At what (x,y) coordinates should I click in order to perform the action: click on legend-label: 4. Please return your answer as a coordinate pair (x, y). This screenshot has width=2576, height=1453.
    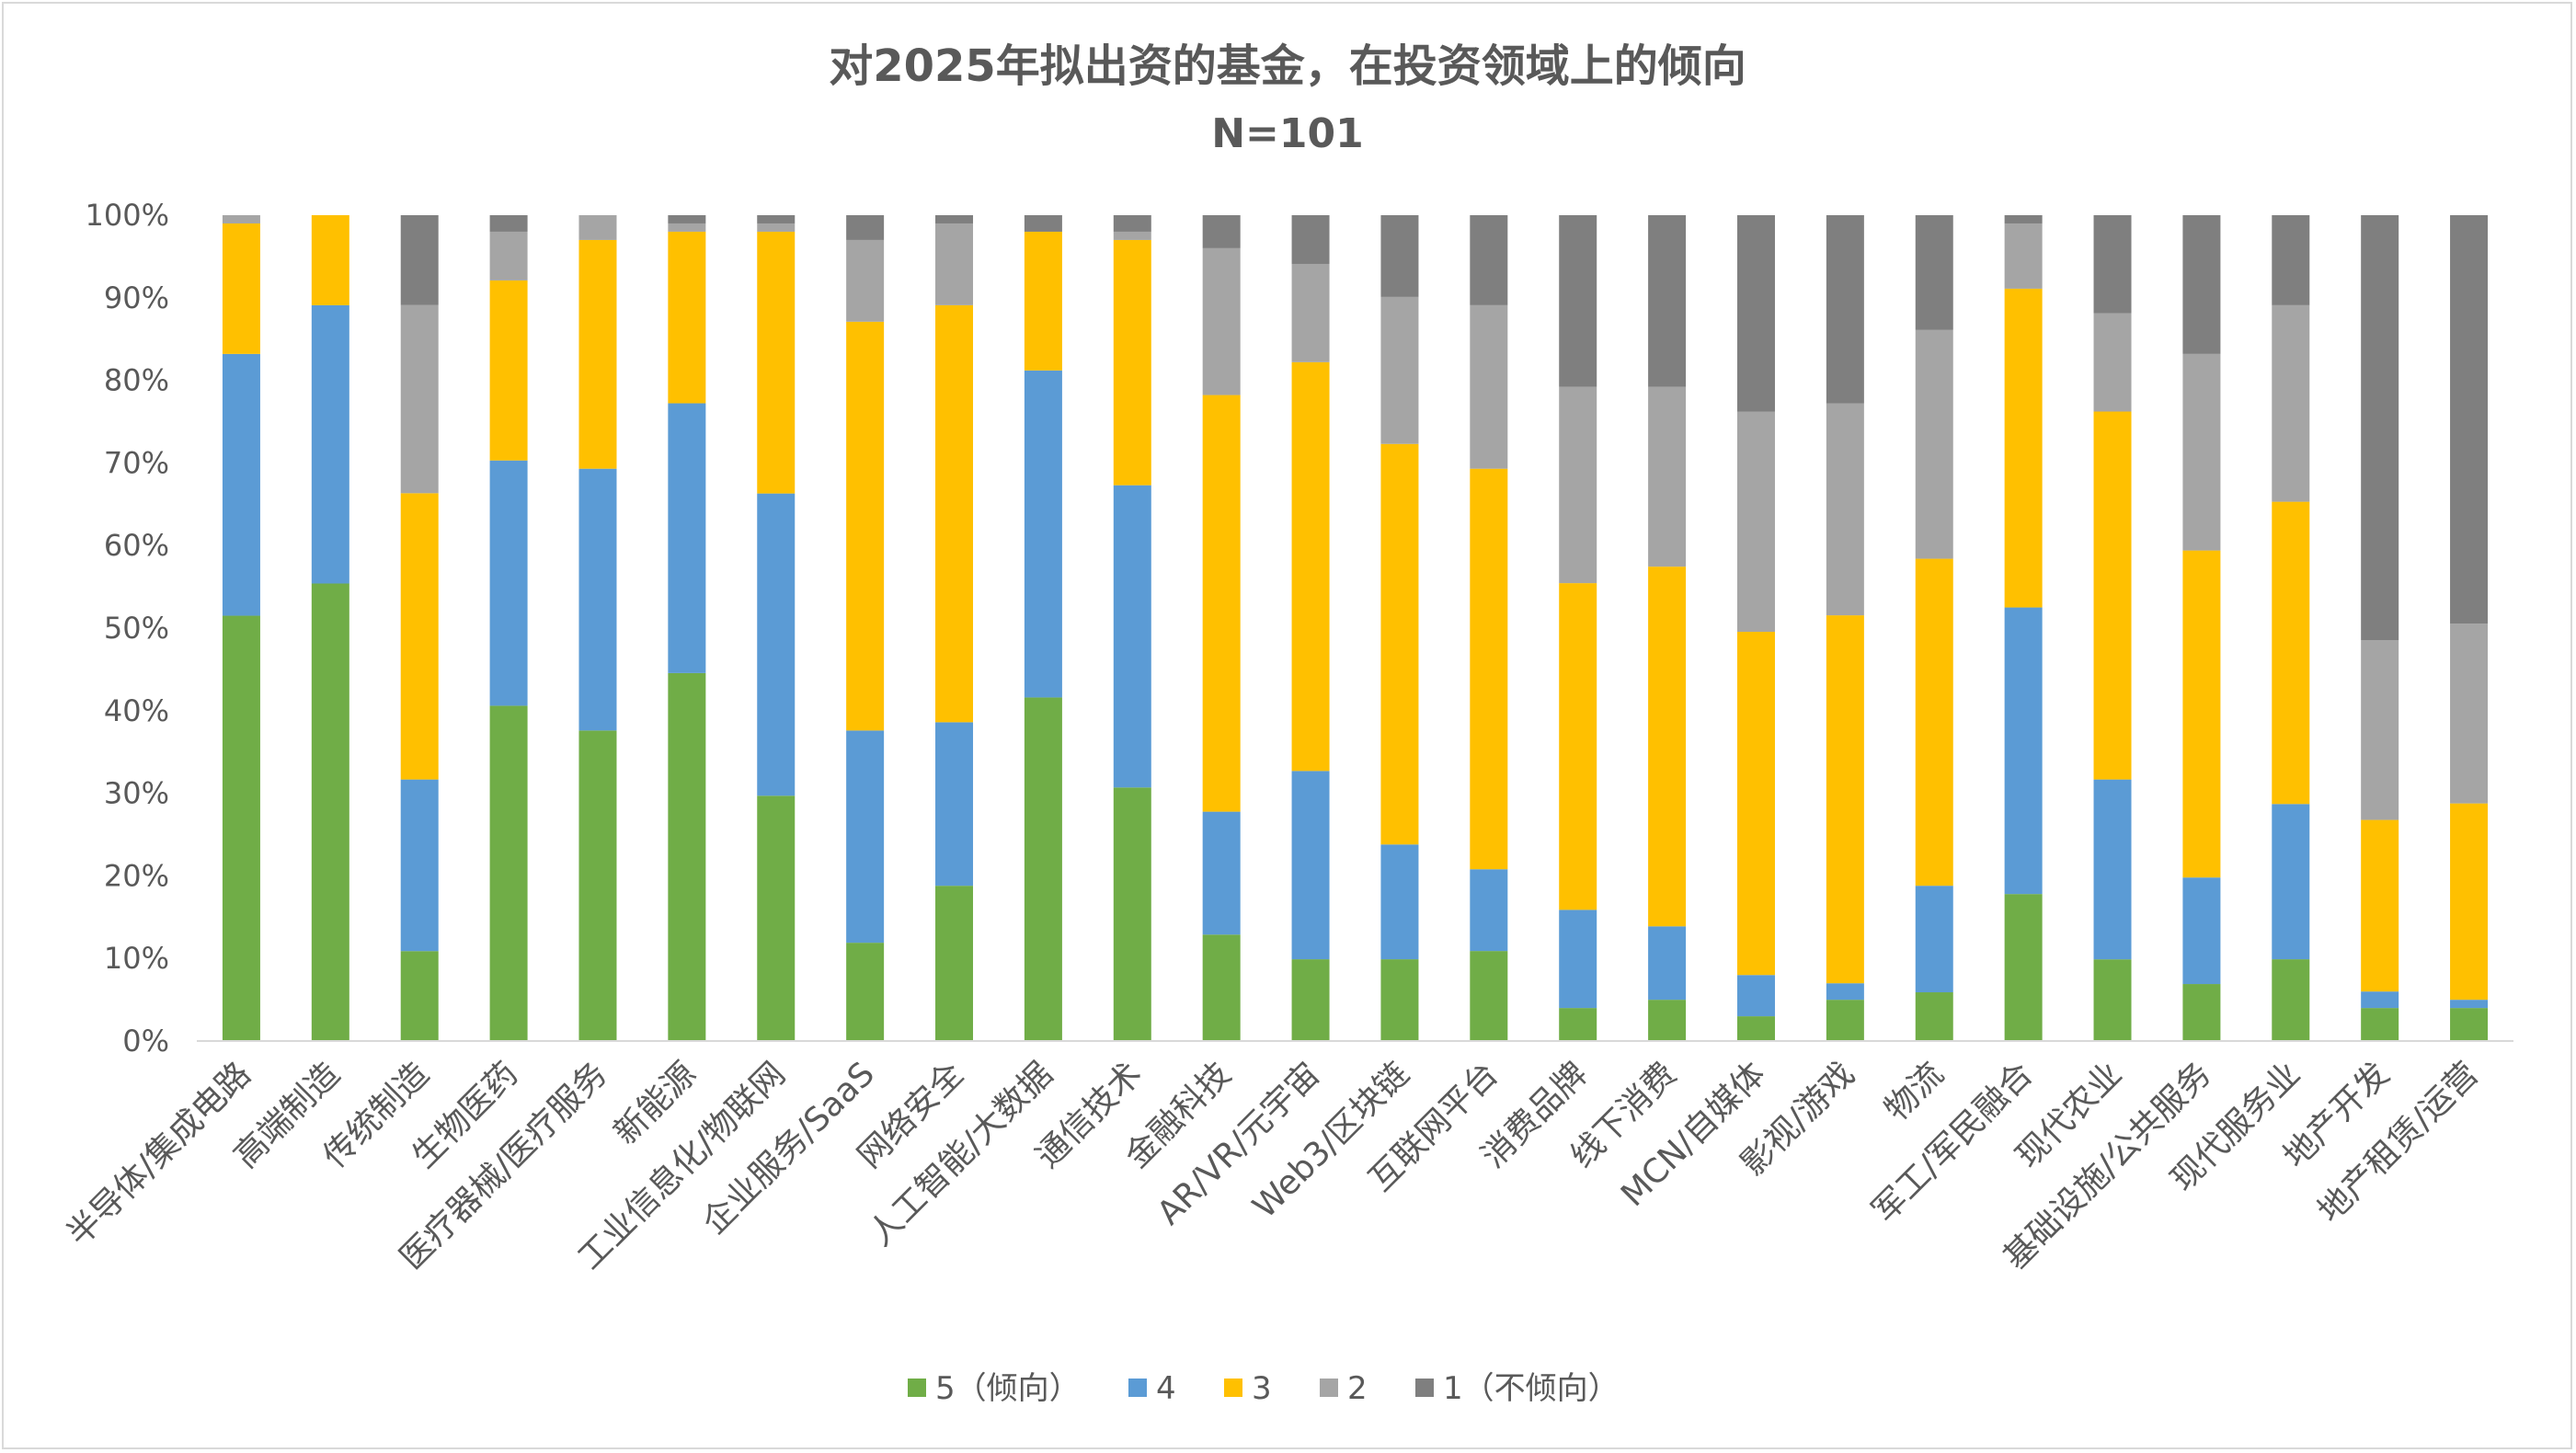
    Looking at the image, I should click on (1166, 1388).